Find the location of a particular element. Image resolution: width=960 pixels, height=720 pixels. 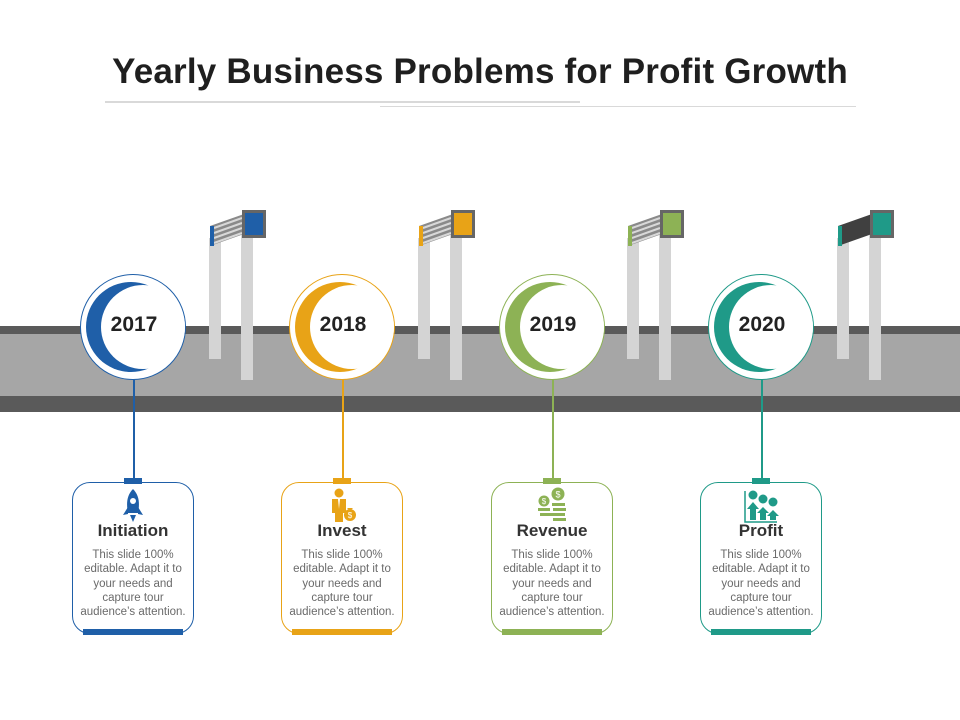

milestone-title: Initiation is located at coordinates (133, 530).